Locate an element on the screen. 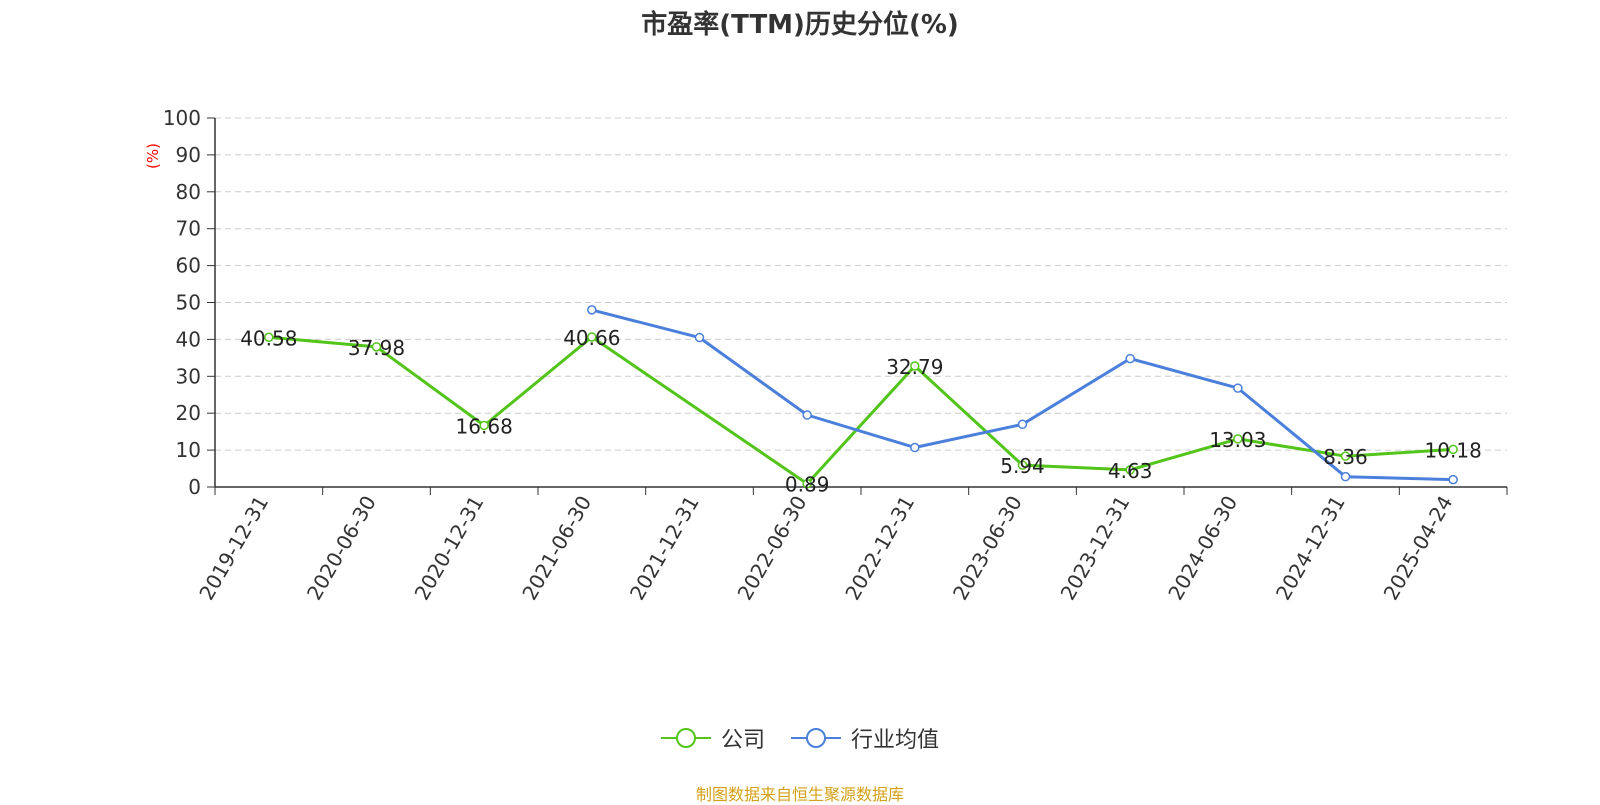 The image size is (1600, 805). source-note: 制图数据来自恒生聚源数据库 is located at coordinates (799, 794).